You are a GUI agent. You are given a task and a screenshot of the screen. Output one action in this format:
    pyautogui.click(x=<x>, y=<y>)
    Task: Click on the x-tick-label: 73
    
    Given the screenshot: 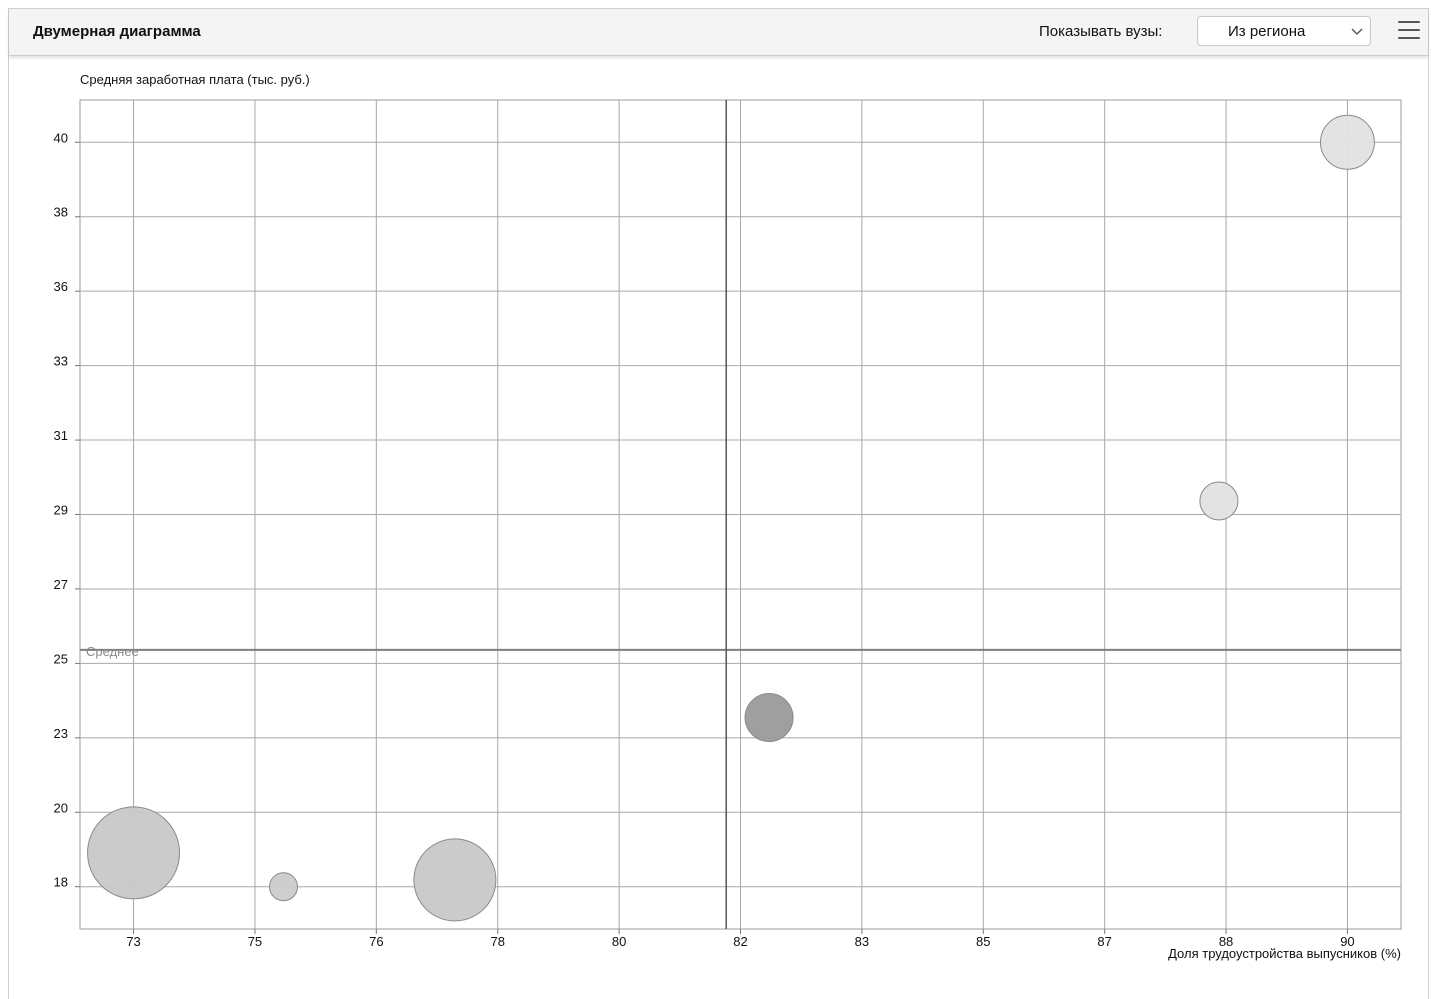 What is the action you would take?
    pyautogui.click(x=133, y=941)
    